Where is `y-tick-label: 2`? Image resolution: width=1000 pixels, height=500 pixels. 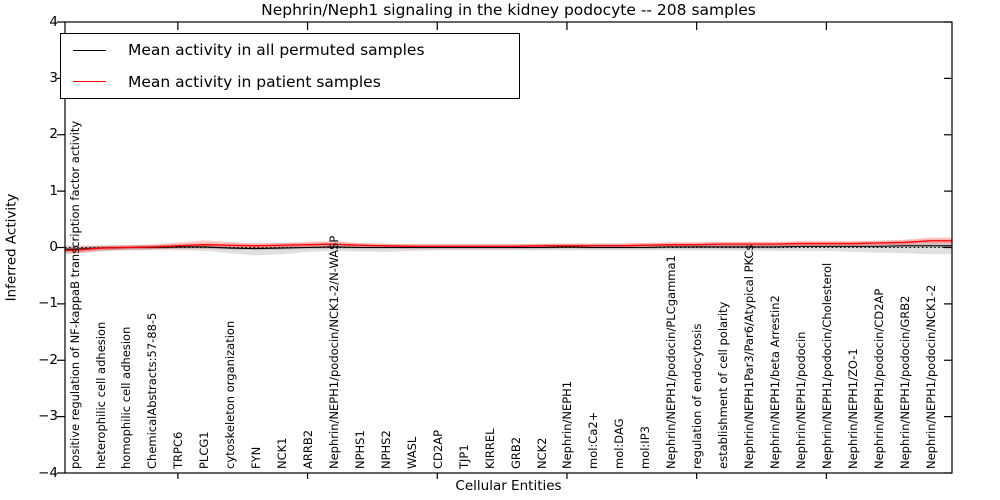 y-tick-label: 2 is located at coordinates (53, 134).